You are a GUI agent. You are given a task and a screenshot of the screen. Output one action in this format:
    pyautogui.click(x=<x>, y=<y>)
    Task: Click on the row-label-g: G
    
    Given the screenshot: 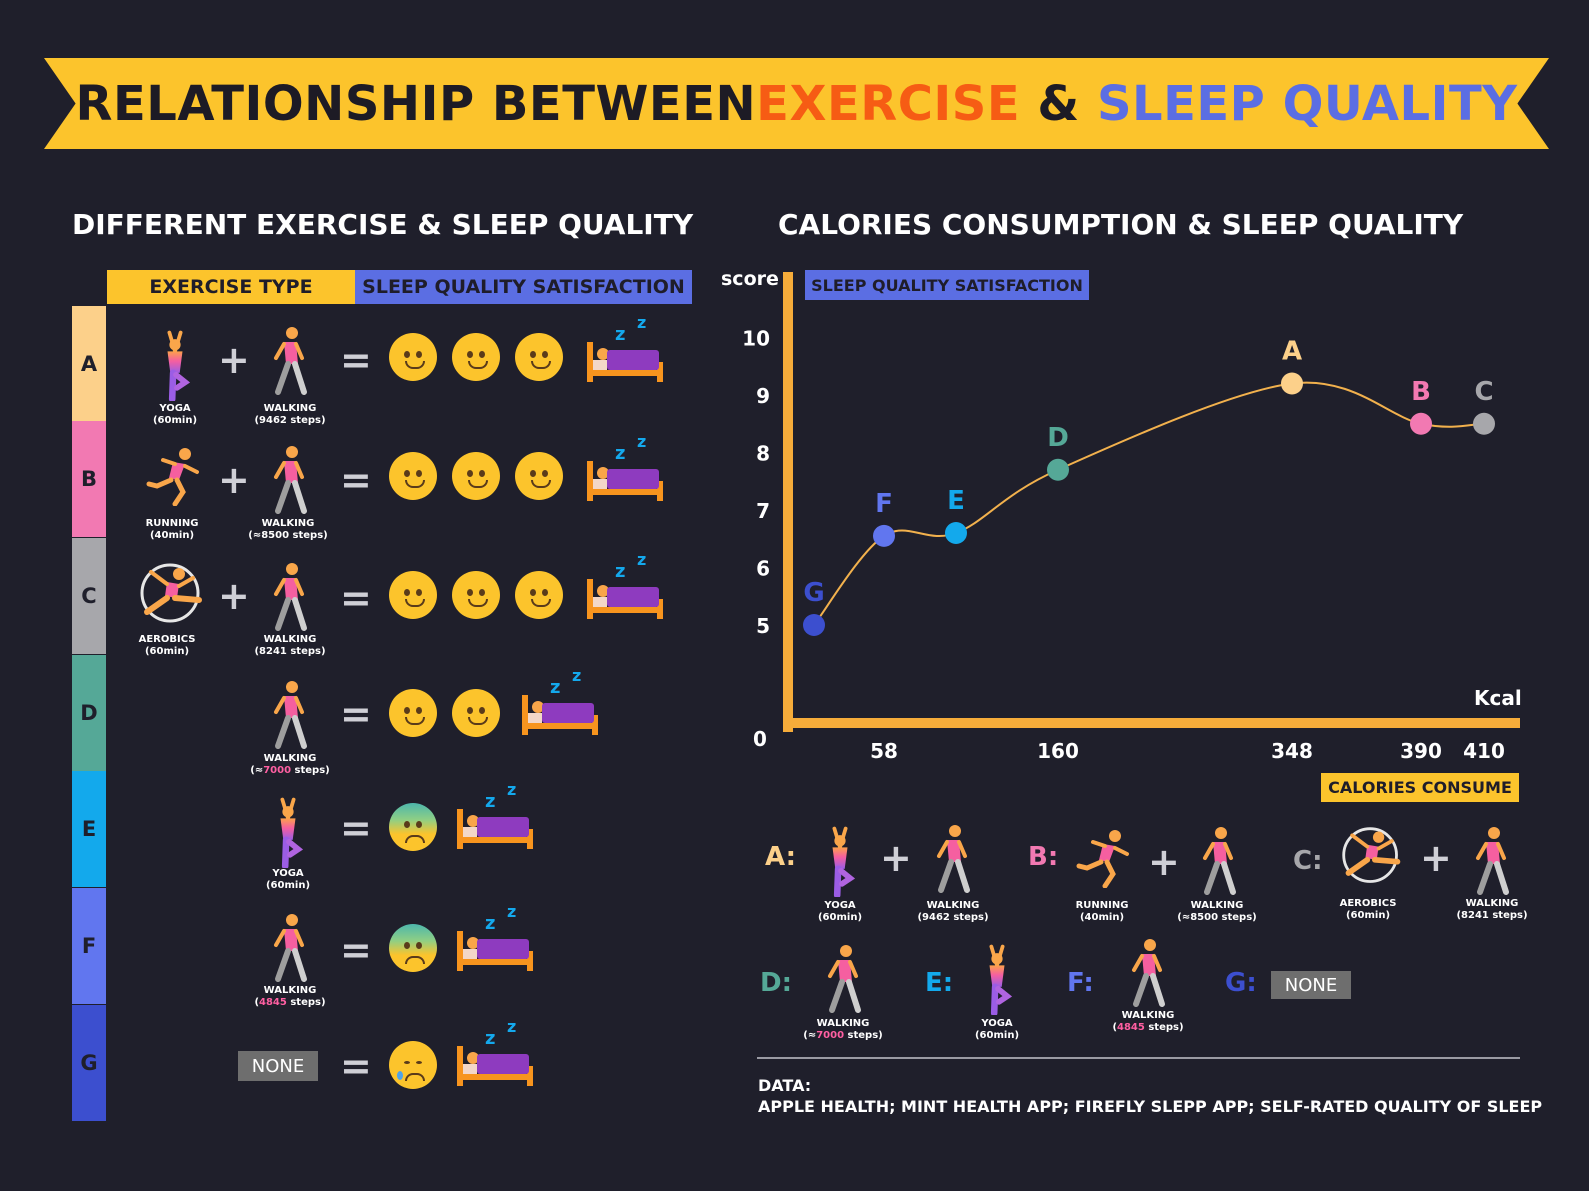 What is the action you would take?
    pyautogui.click(x=89, y=1063)
    